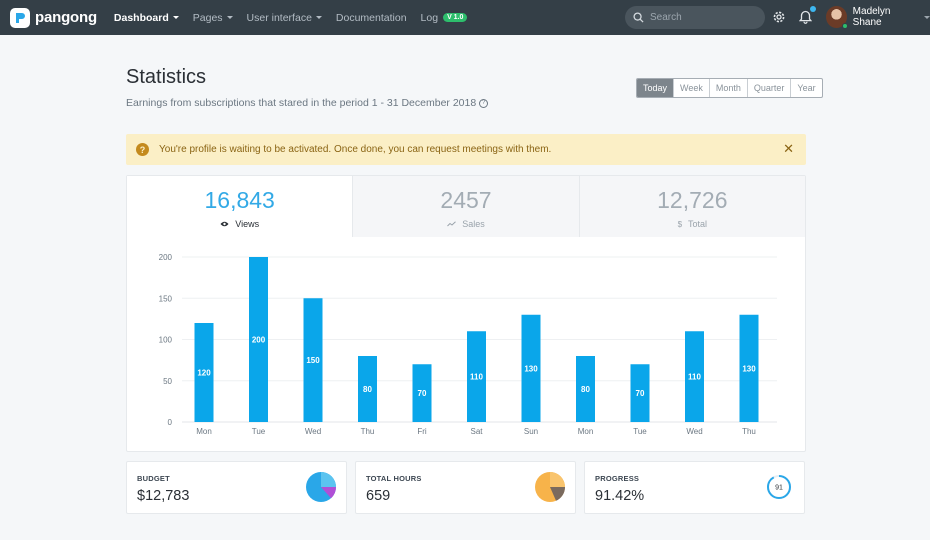 The image size is (930, 540). I want to click on nav-item-log: Log V 1.0, so click(444, 17).